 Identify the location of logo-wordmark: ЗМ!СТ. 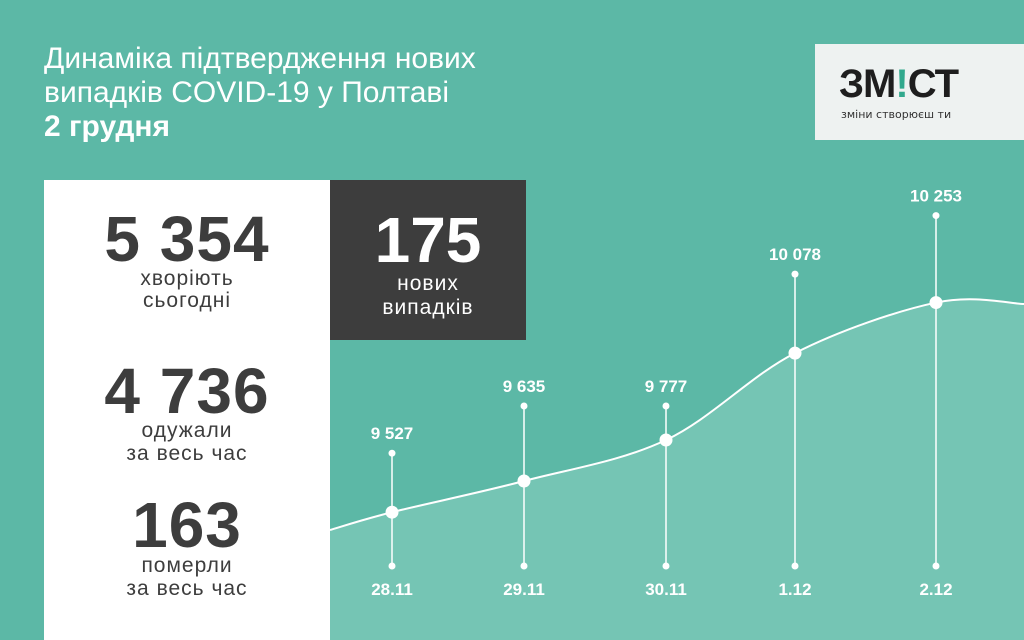
(899, 84).